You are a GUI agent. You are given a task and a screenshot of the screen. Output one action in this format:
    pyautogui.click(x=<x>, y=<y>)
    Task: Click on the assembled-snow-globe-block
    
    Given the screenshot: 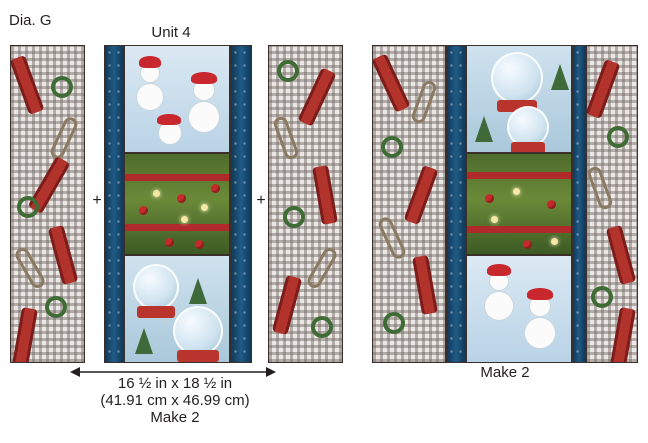 What is the action you would take?
    pyautogui.click(x=519, y=99)
    